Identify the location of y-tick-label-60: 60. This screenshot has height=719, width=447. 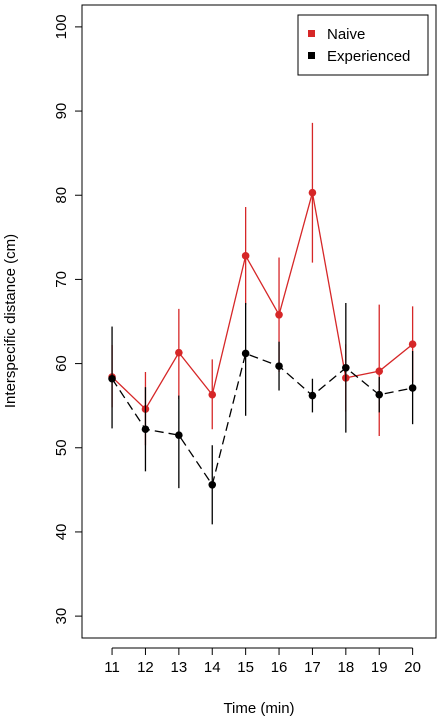
(61, 363).